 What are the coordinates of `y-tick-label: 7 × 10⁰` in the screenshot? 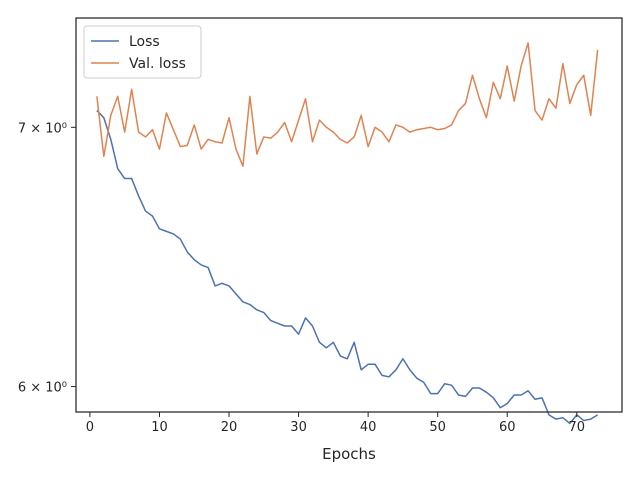 It's located at (42, 128).